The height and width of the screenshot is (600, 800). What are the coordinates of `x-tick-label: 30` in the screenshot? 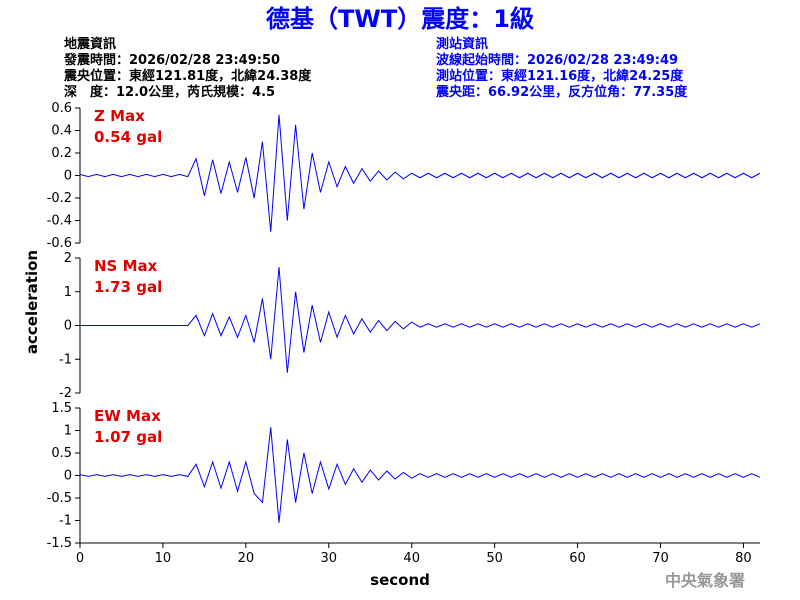 It's located at (329, 558).